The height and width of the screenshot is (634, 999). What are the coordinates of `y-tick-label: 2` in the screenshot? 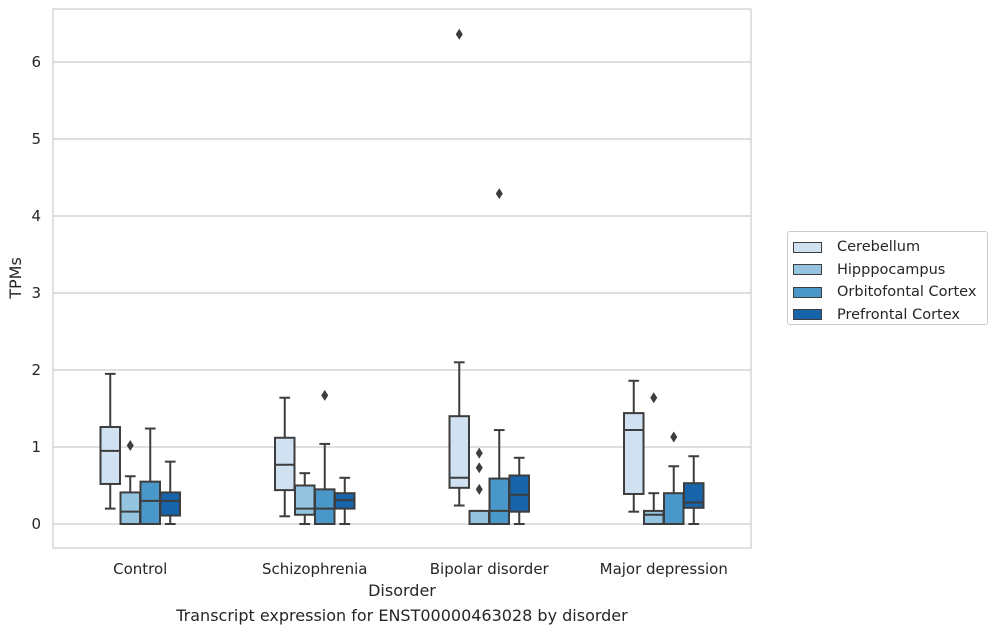 It's located at (36, 370).